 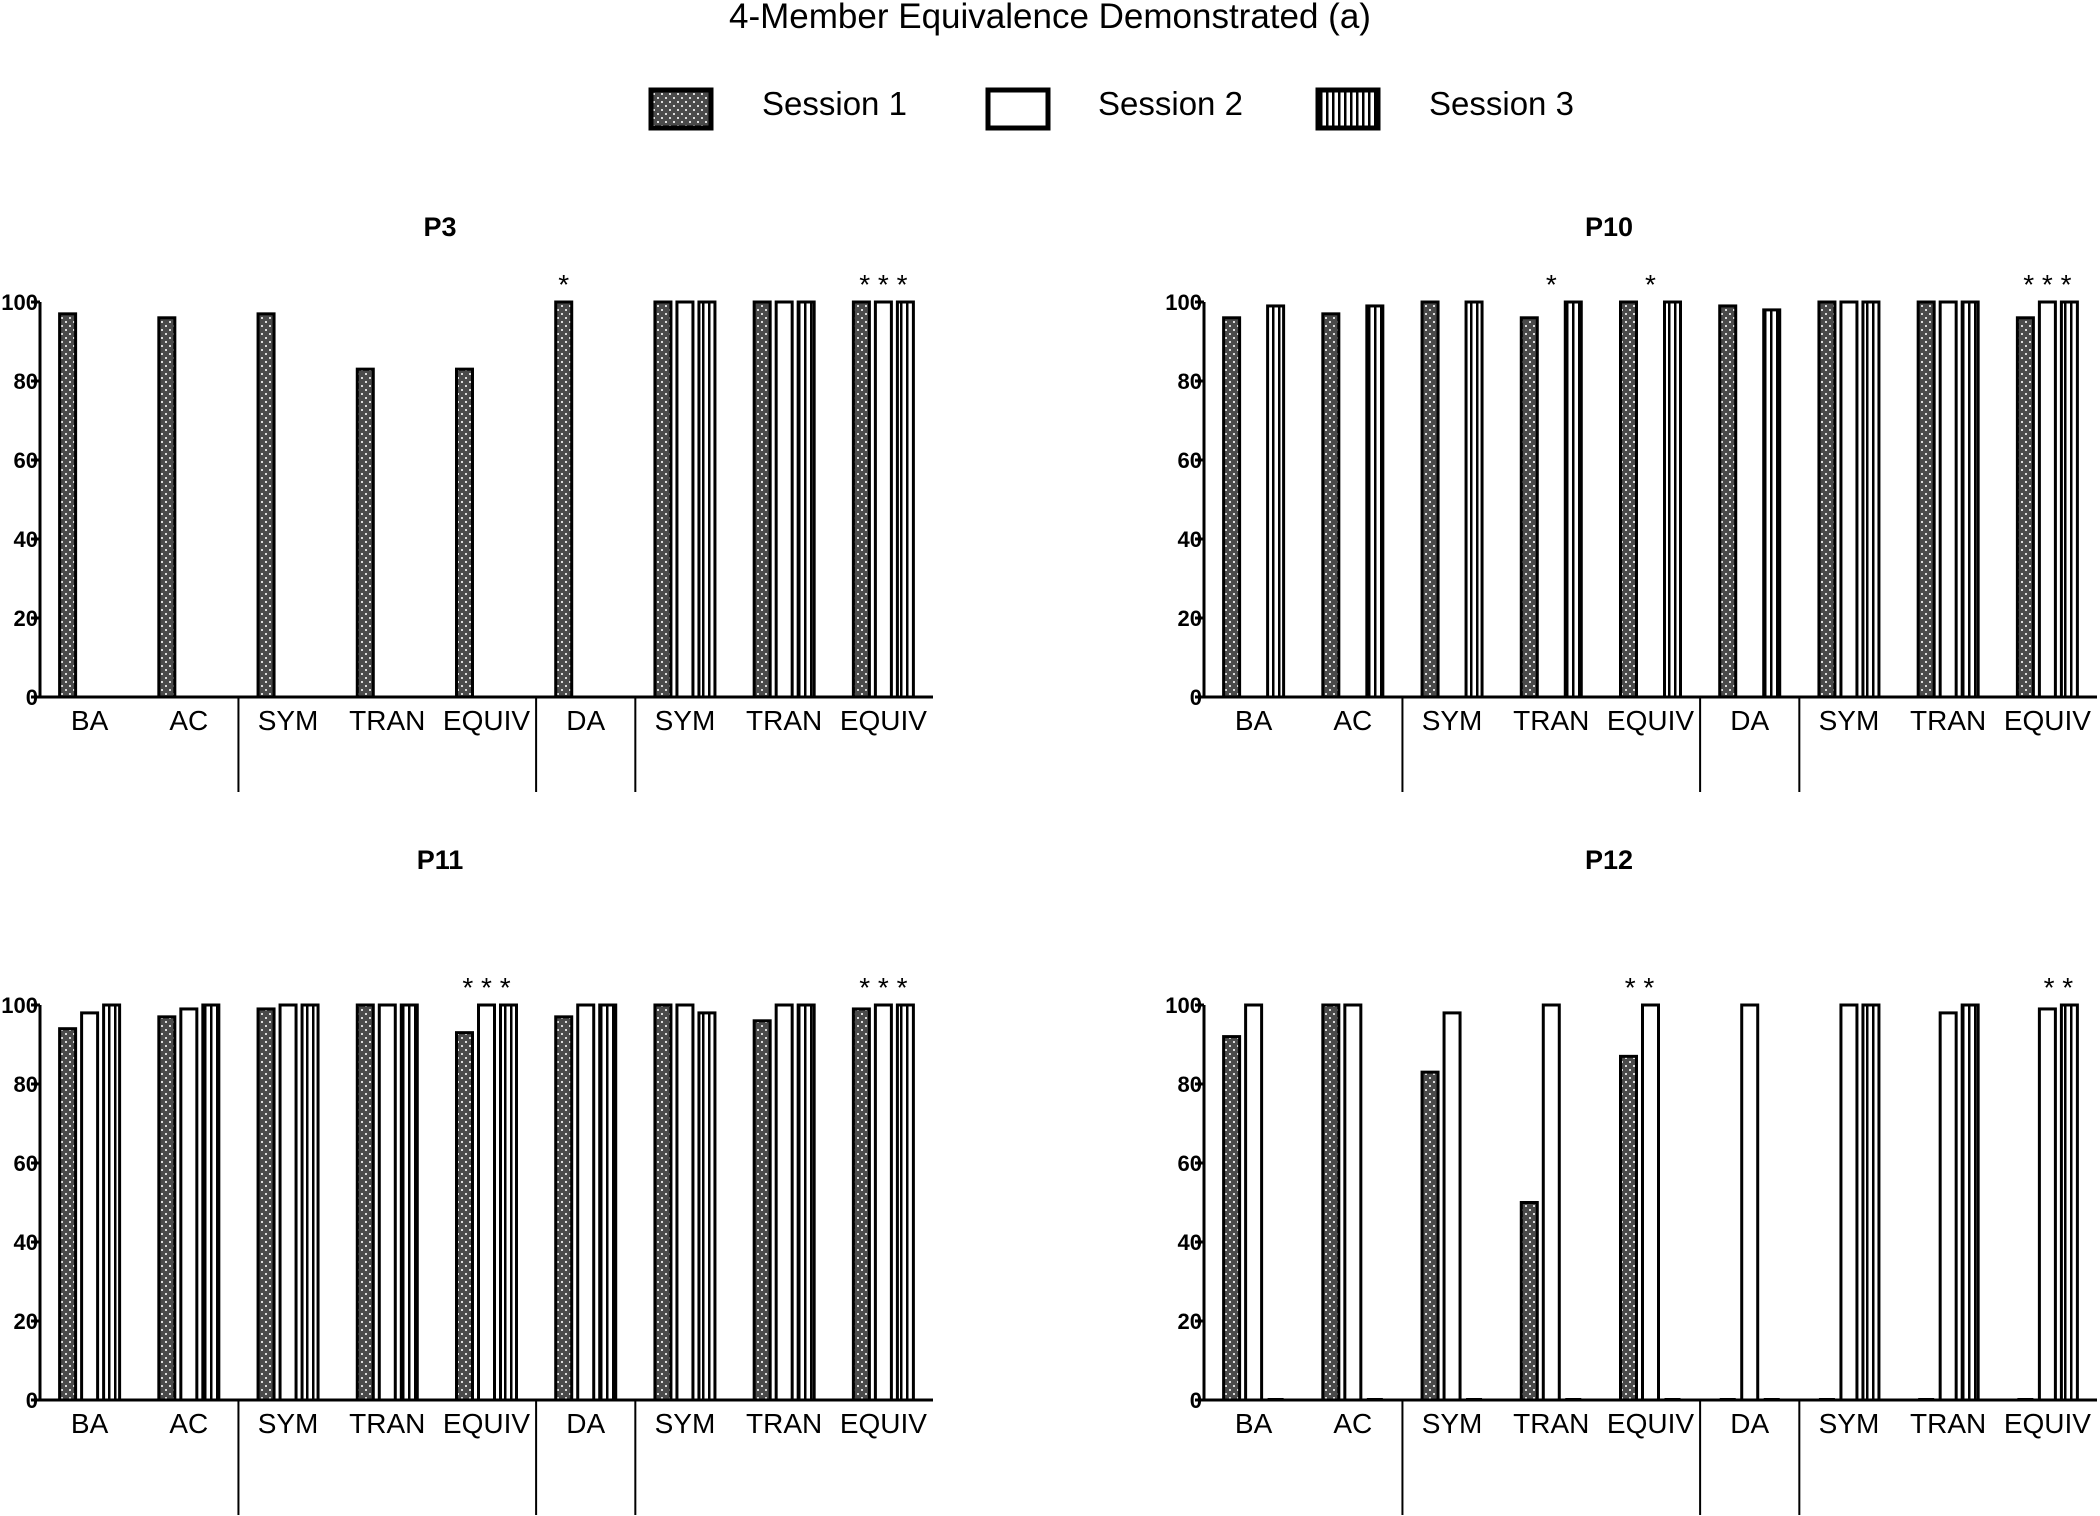 What do you see at coordinates (1018, 109) in the screenshot?
I see `legend-swatch` at bounding box center [1018, 109].